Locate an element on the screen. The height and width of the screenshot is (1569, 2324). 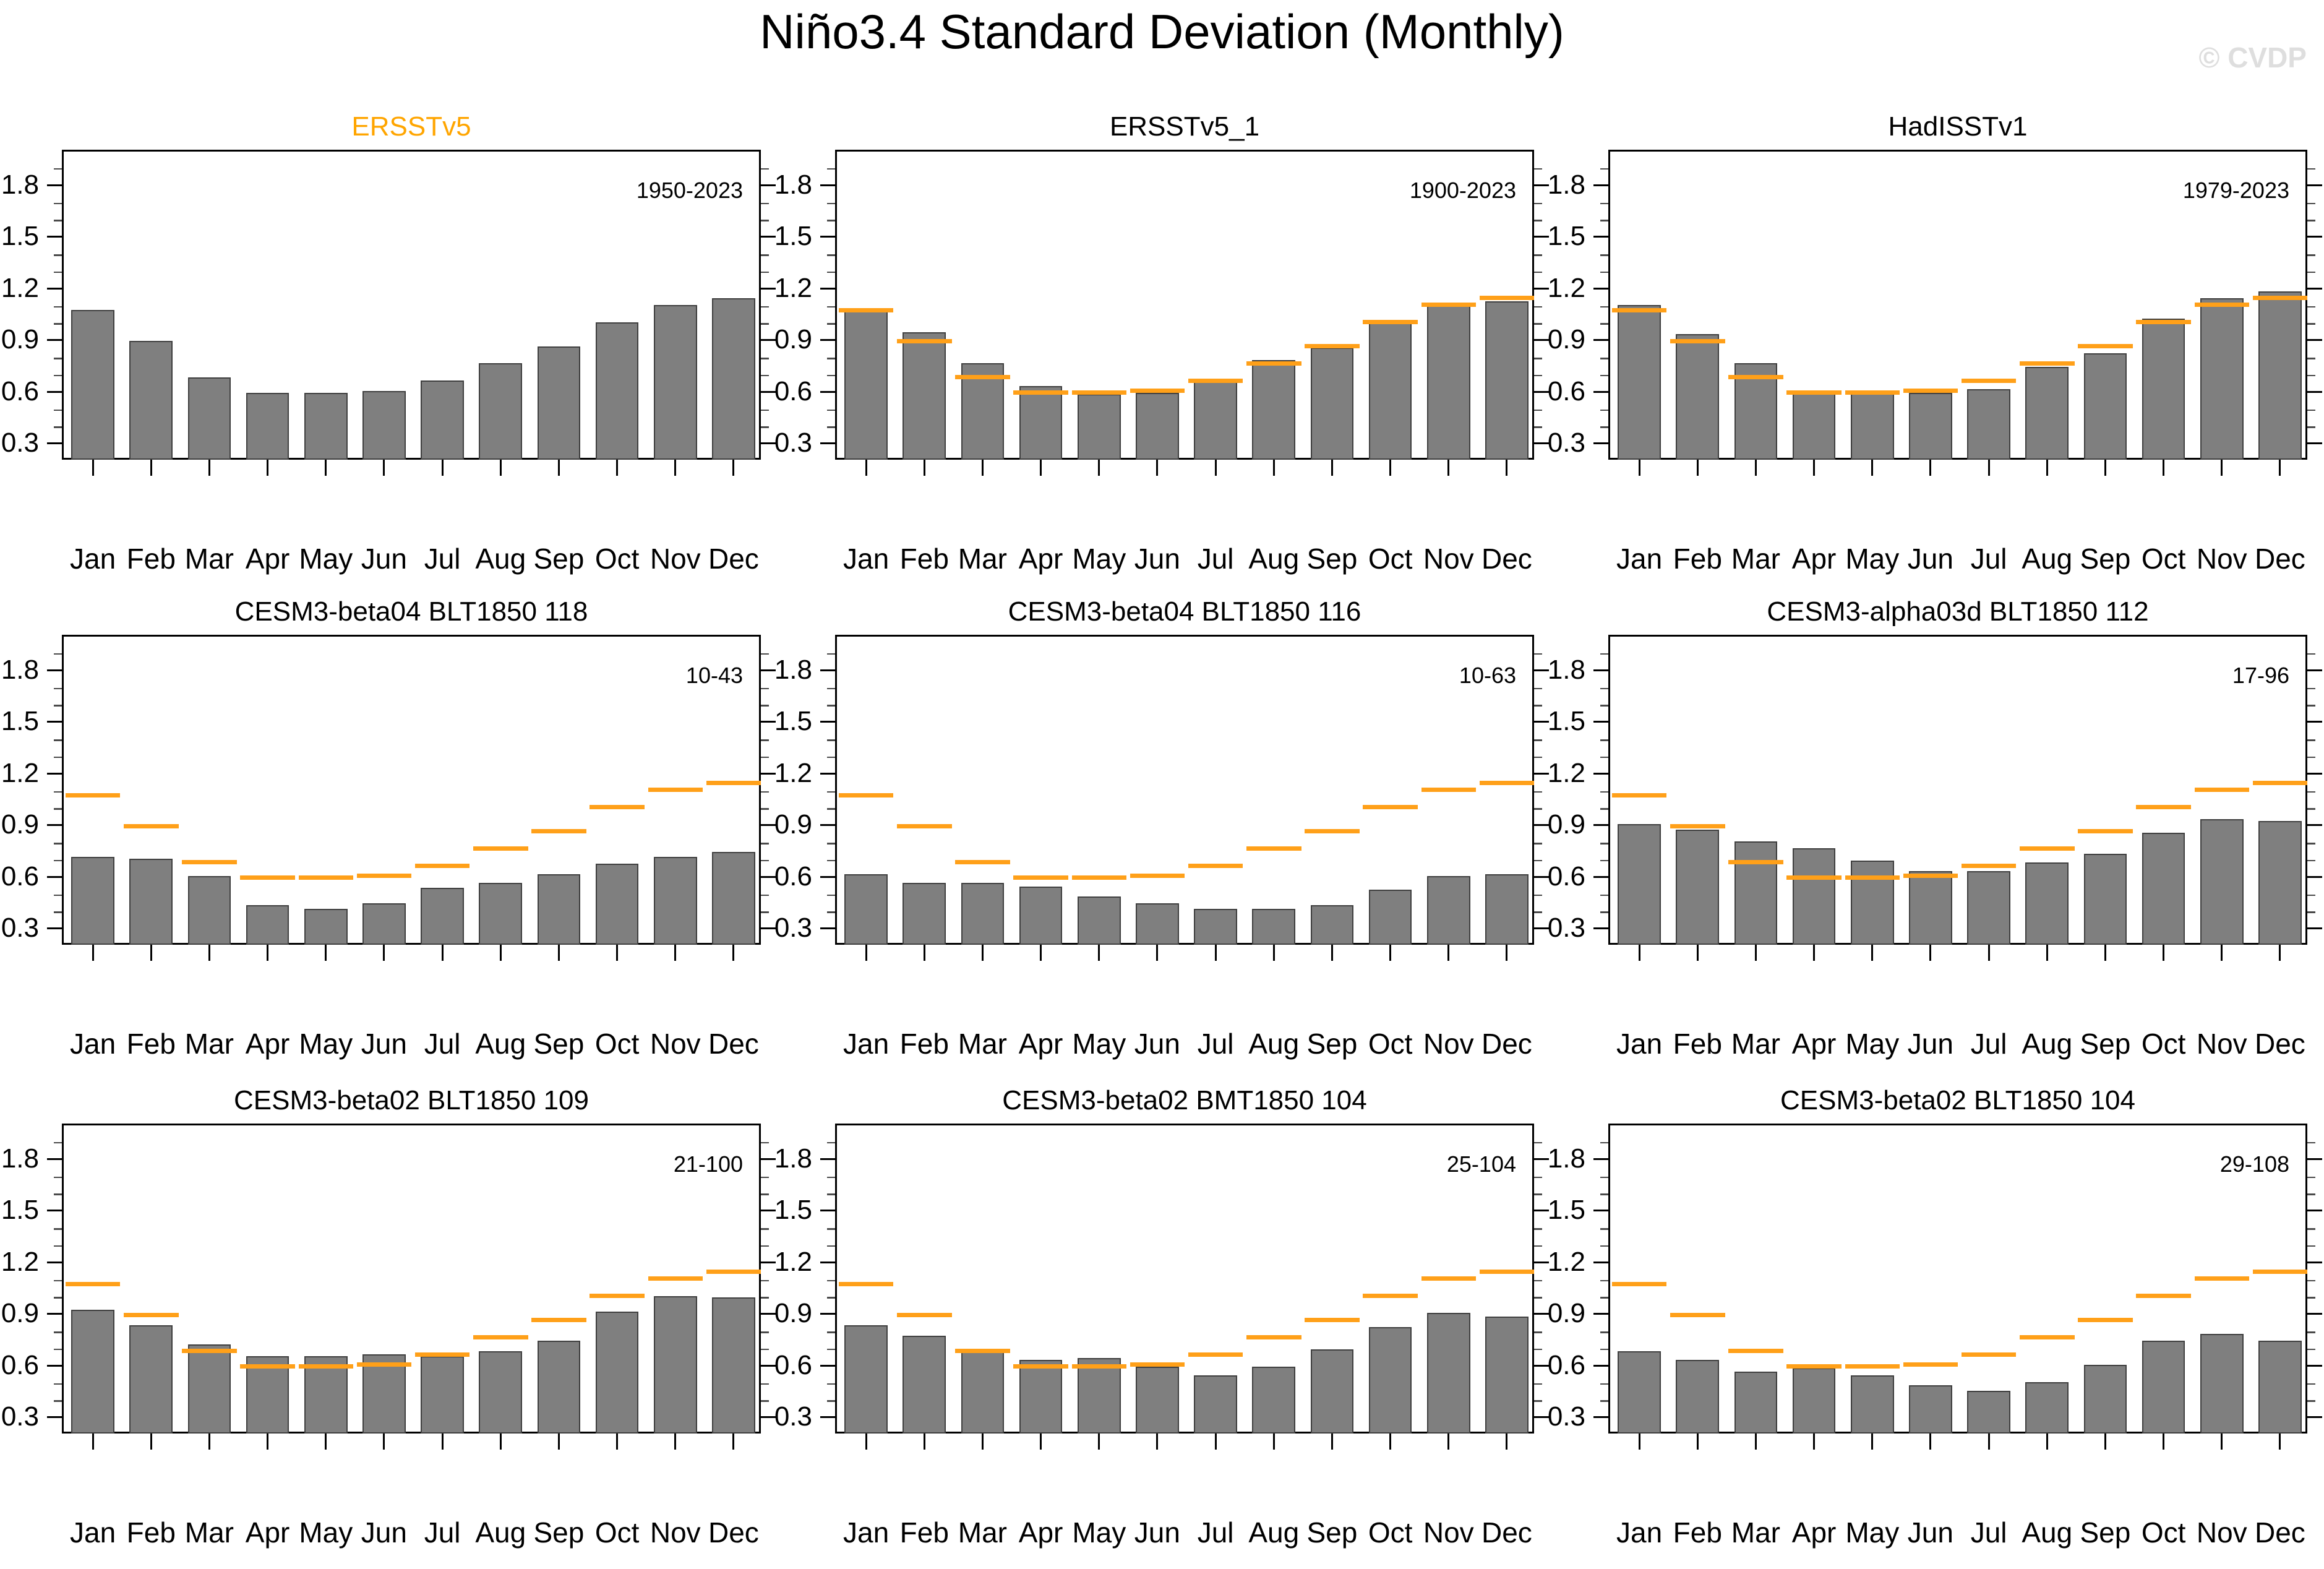
x-tick-label: Dec is located at coordinates (2280, 1044).